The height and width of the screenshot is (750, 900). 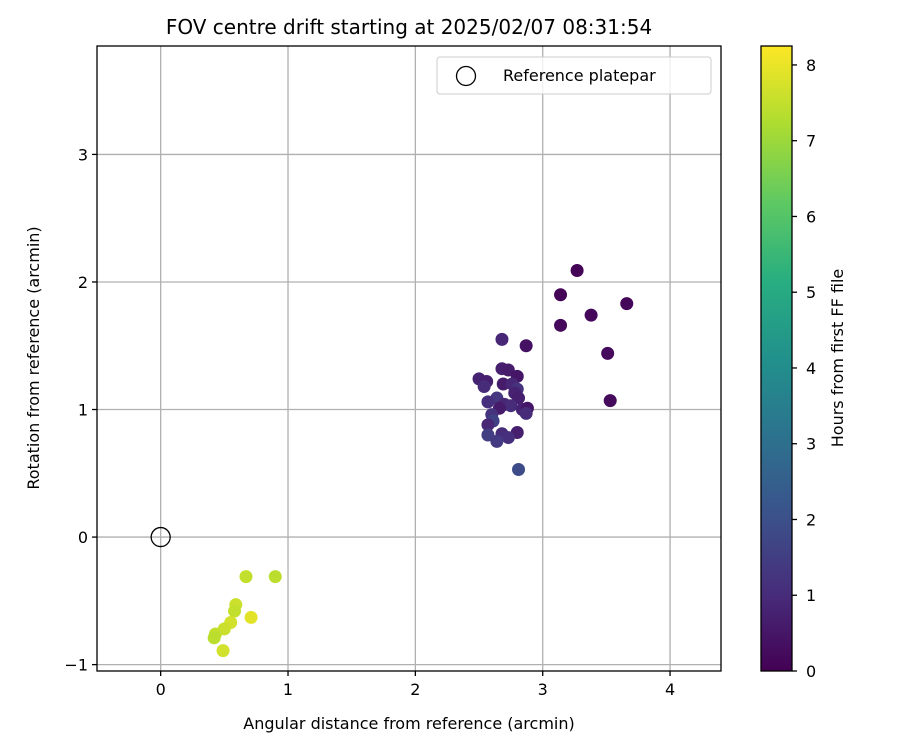 I want to click on colorbar-frame, so click(x=776, y=358).